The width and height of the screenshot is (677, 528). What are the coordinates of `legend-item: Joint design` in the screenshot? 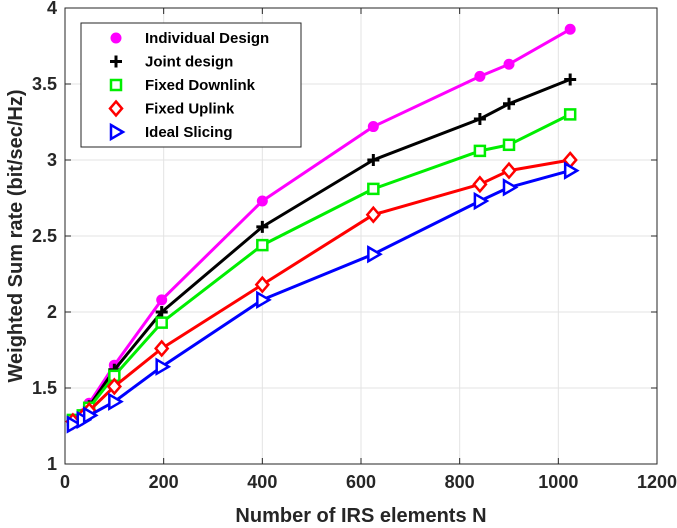 It's located at (171, 62).